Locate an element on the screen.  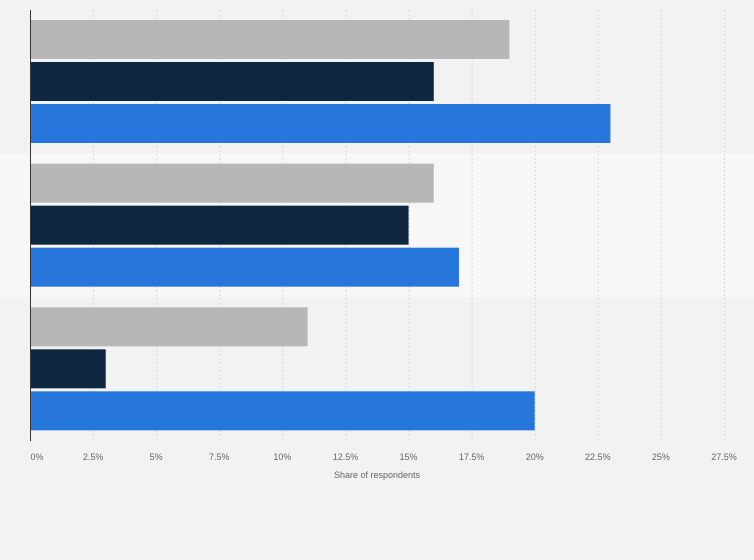
x-tick-label: 20% is located at coordinates (535, 457).